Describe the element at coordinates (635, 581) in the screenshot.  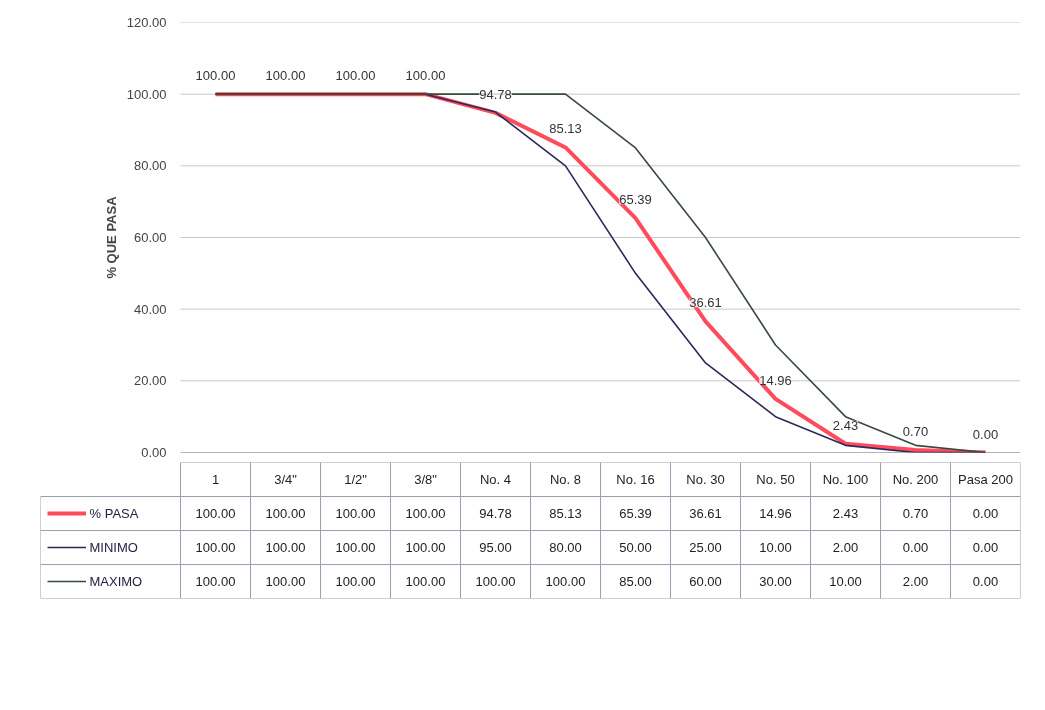
I see `data-label: 85.00` at that location.